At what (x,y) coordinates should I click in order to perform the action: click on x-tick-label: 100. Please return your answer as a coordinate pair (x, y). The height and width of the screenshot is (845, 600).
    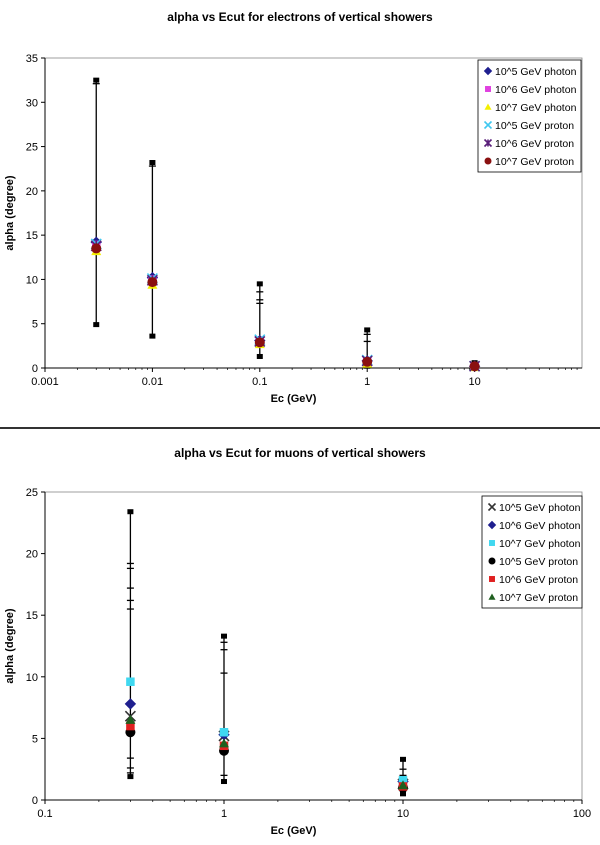
    Looking at the image, I should click on (582, 814).